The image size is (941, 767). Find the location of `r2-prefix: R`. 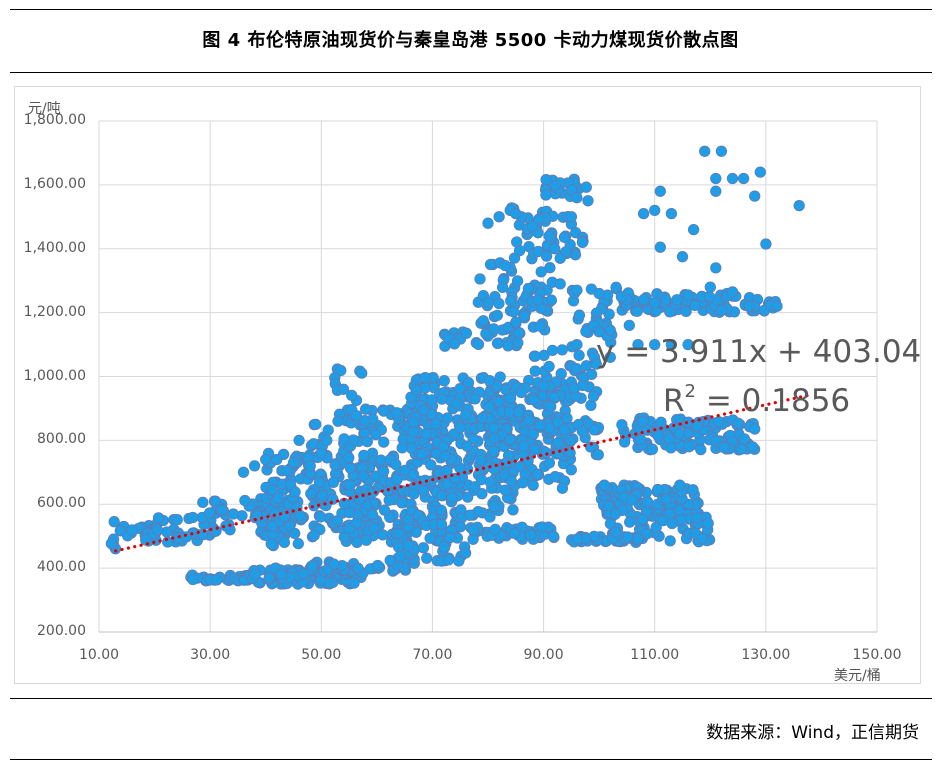

r2-prefix: R is located at coordinates (674, 401).